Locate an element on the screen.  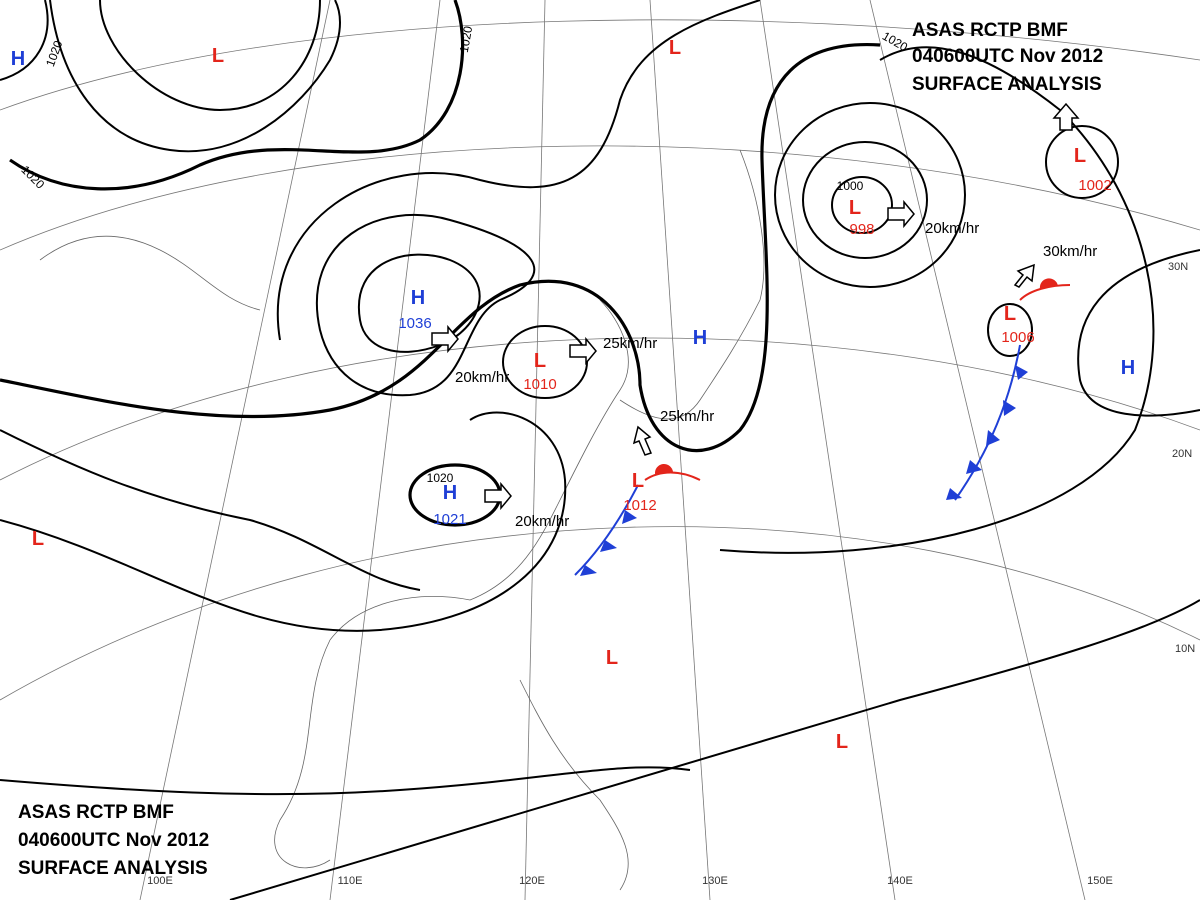
latitude-label: 30N is located at coordinates (1178, 267).